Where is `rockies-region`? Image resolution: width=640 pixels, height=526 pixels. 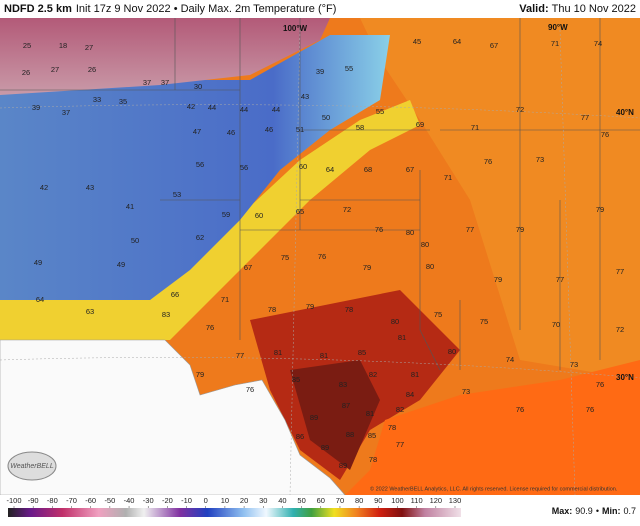 rockies-region is located at coordinates (165, 56).